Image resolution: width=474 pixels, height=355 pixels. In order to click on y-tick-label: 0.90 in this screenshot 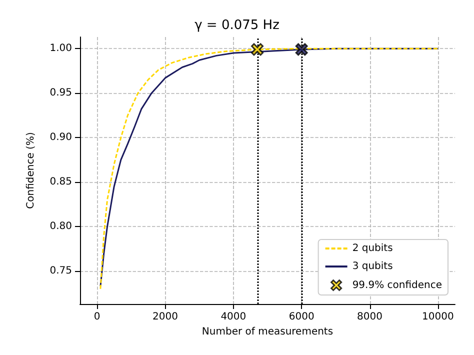, I will do `click(61, 138)`.